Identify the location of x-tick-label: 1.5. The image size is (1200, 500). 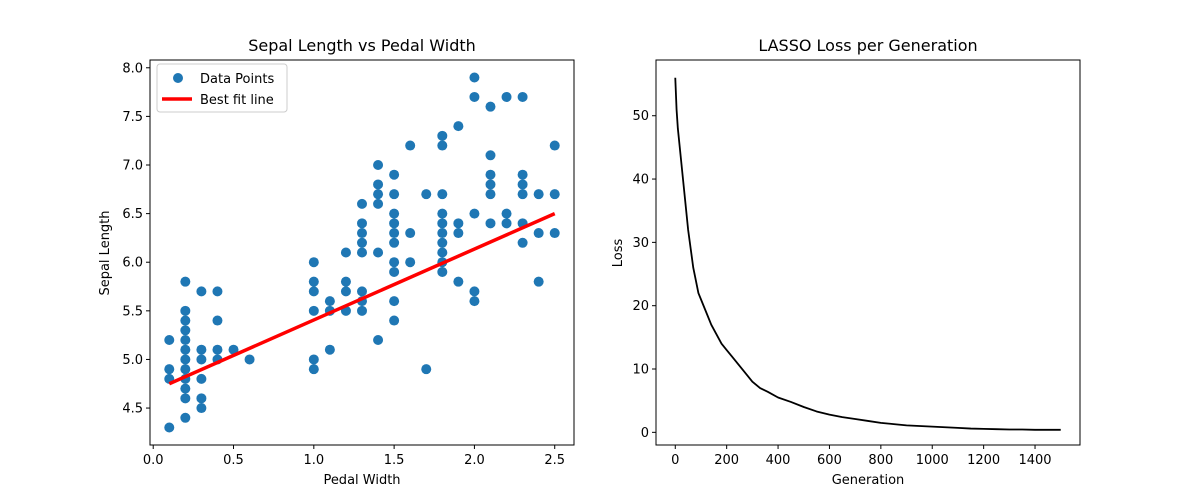
(394, 460).